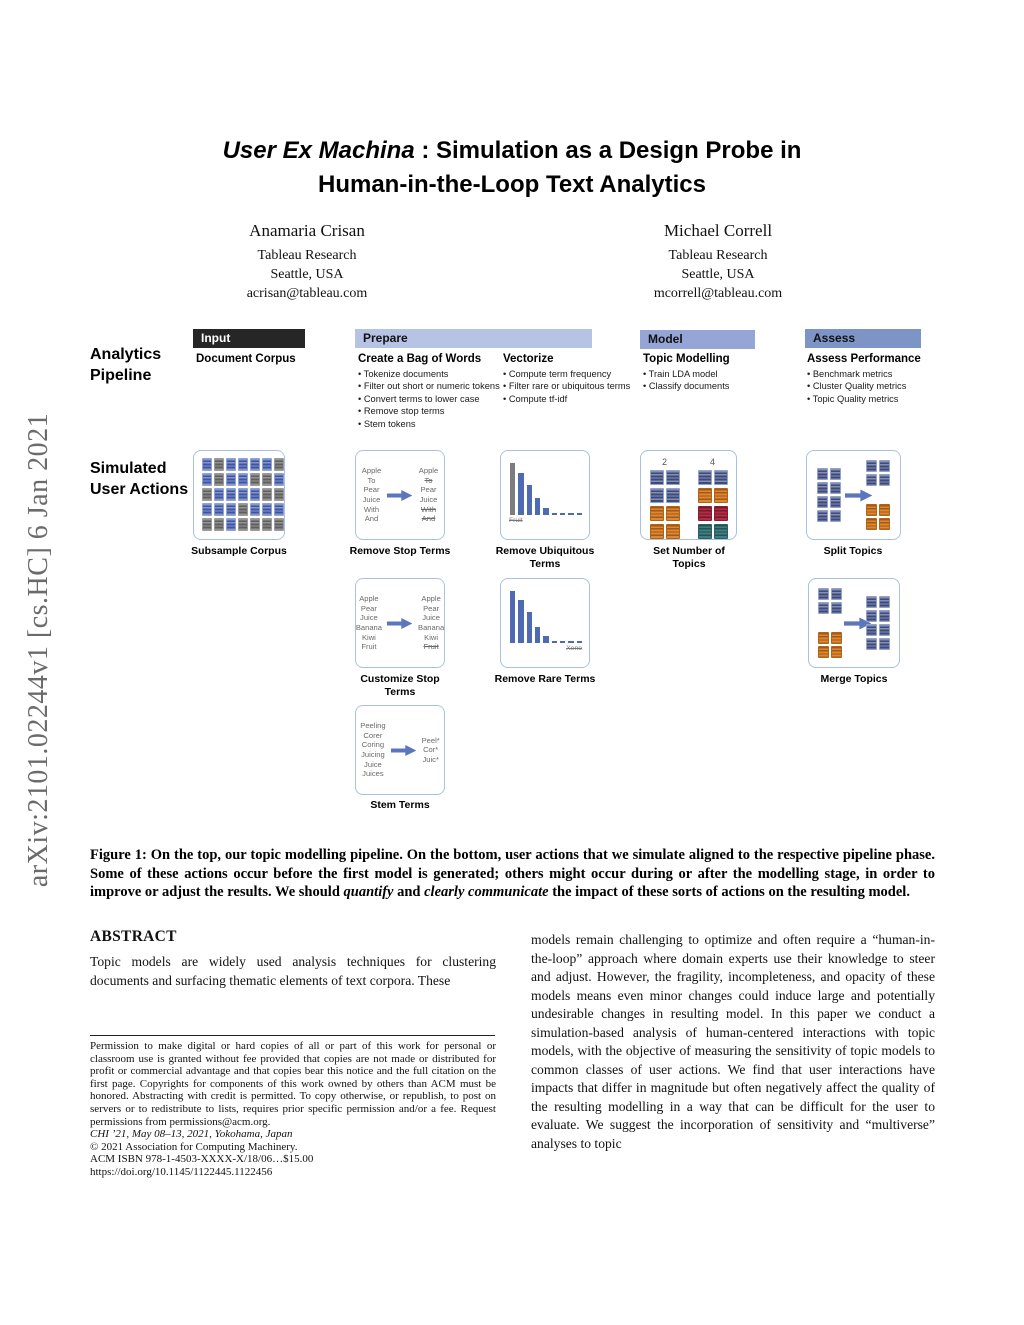  I want to click on card-label-customize-stop-terms: Customize Stop Terms, so click(400, 685).